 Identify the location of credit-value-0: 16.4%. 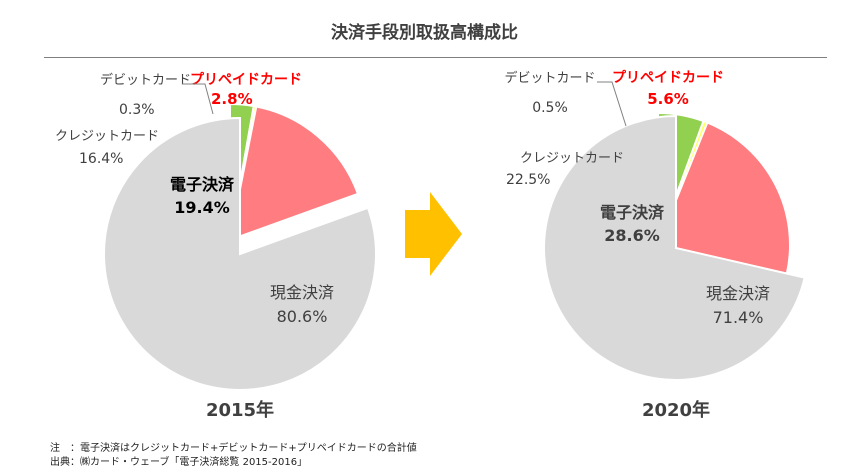
(101, 159).